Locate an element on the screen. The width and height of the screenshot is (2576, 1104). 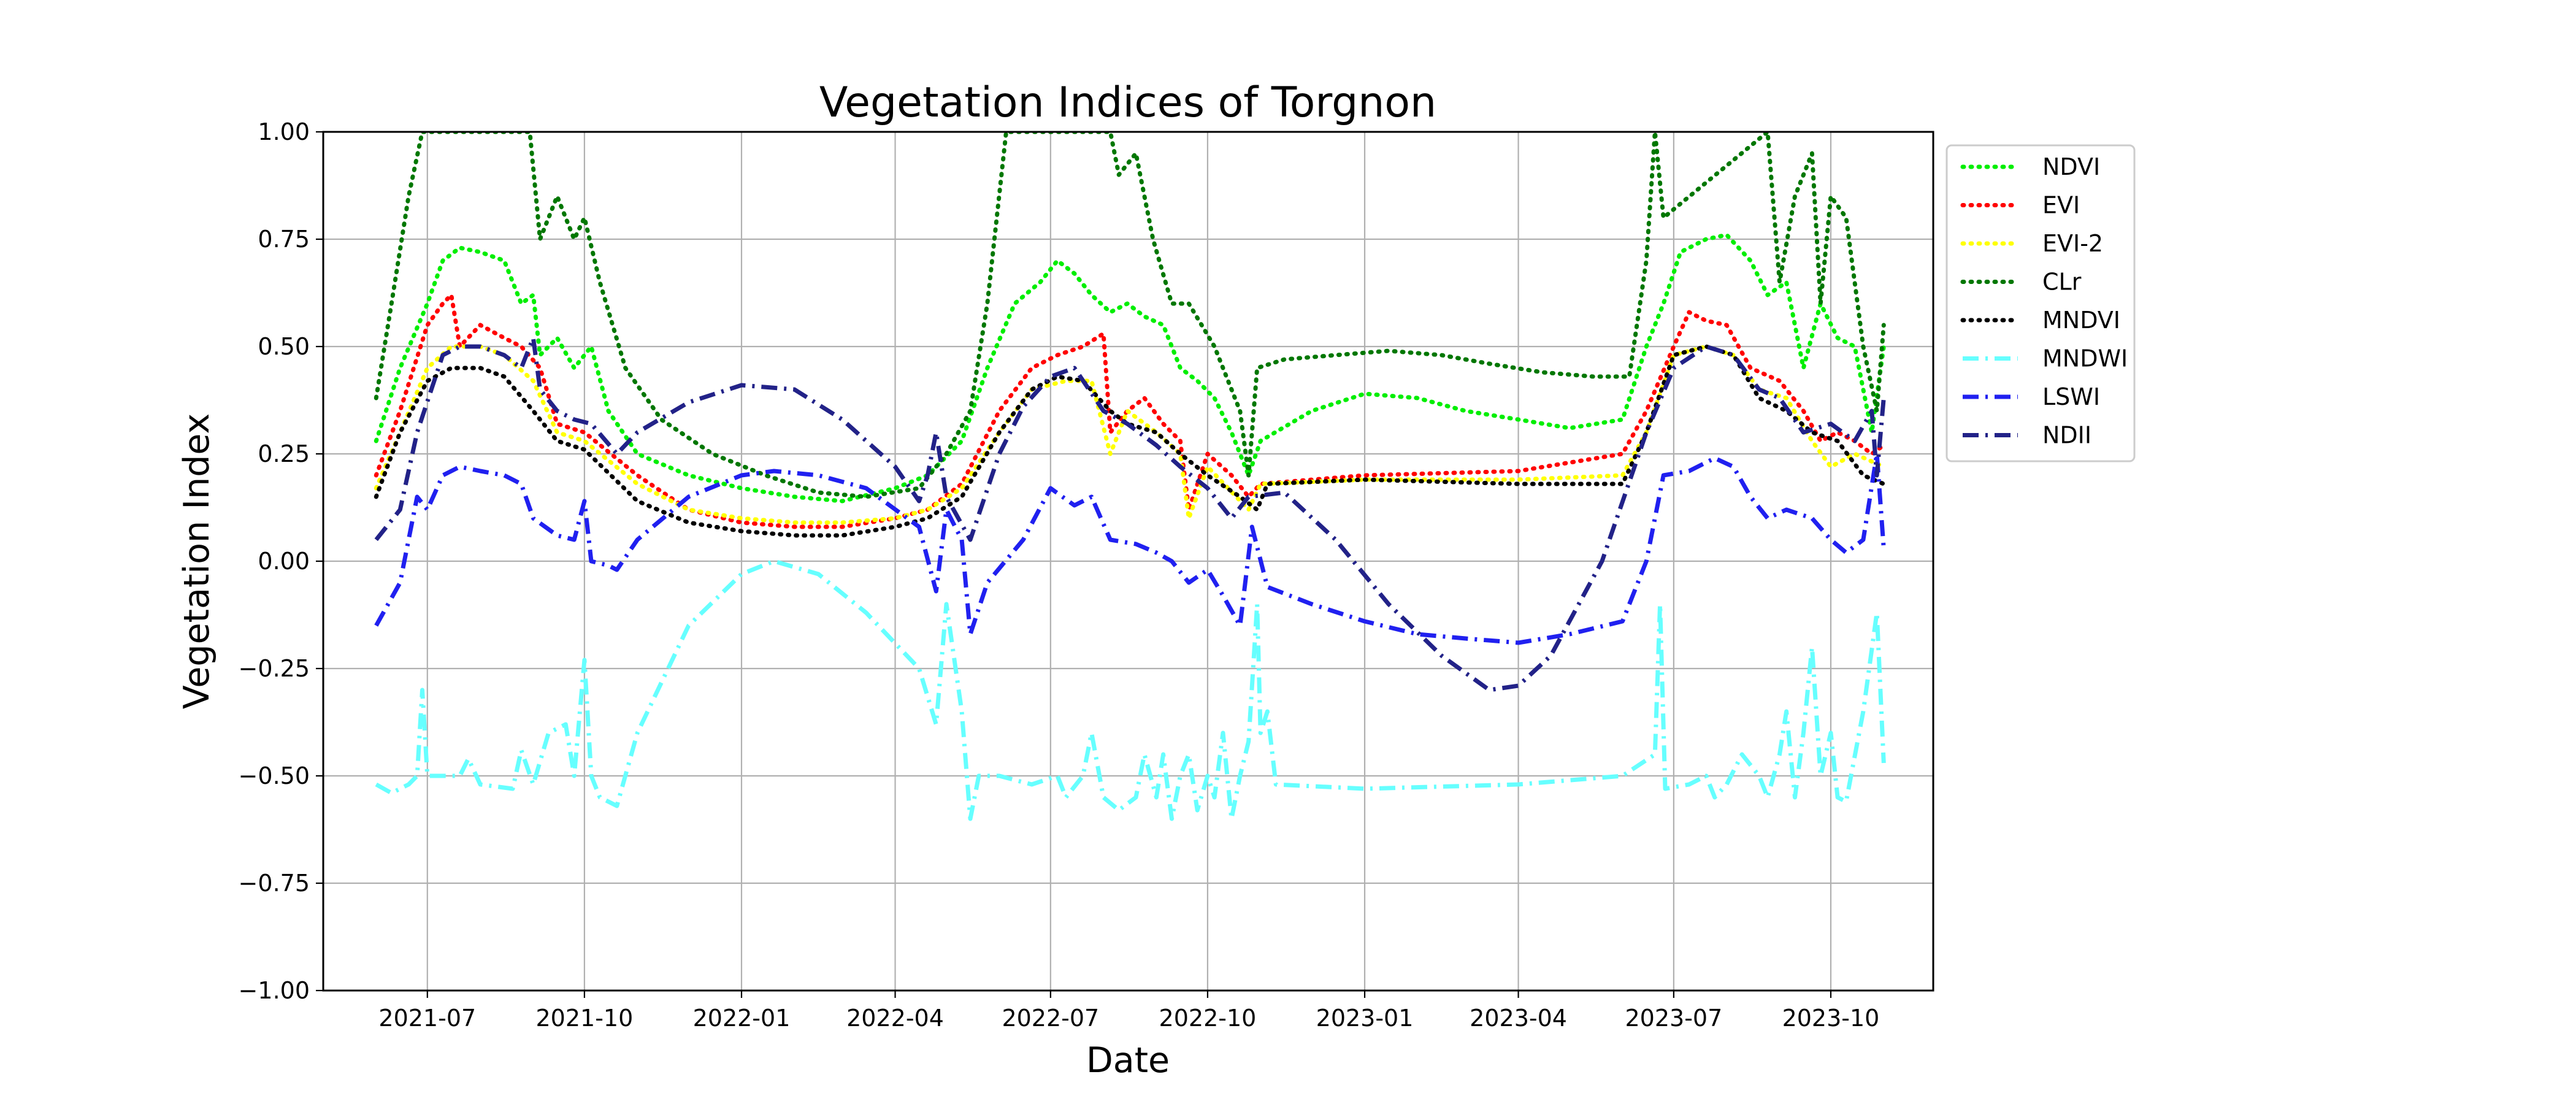
y-tick-label: −1.00 is located at coordinates (274, 990).